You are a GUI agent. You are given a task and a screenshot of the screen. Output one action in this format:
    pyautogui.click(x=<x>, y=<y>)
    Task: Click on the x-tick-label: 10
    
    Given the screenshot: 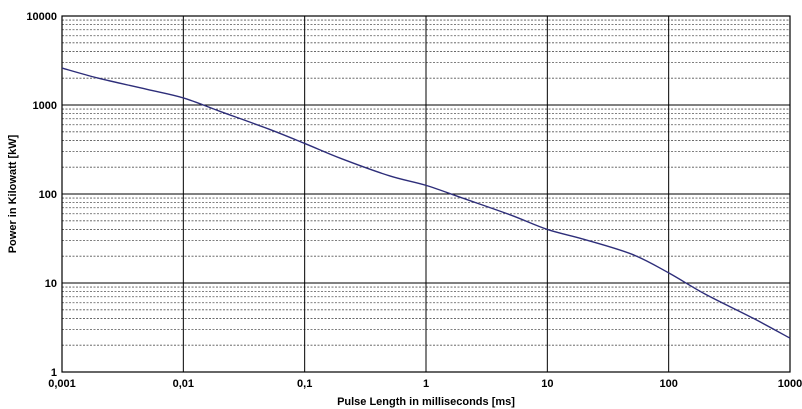 What is the action you would take?
    pyautogui.click(x=547, y=384)
    